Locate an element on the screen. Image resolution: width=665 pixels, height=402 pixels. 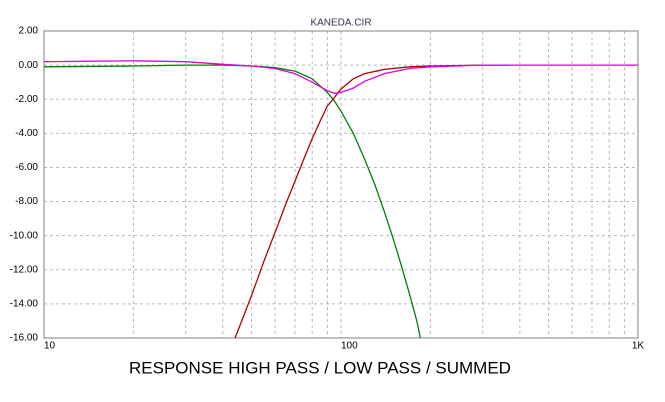
x-tick-label: 100 is located at coordinates (349, 346).